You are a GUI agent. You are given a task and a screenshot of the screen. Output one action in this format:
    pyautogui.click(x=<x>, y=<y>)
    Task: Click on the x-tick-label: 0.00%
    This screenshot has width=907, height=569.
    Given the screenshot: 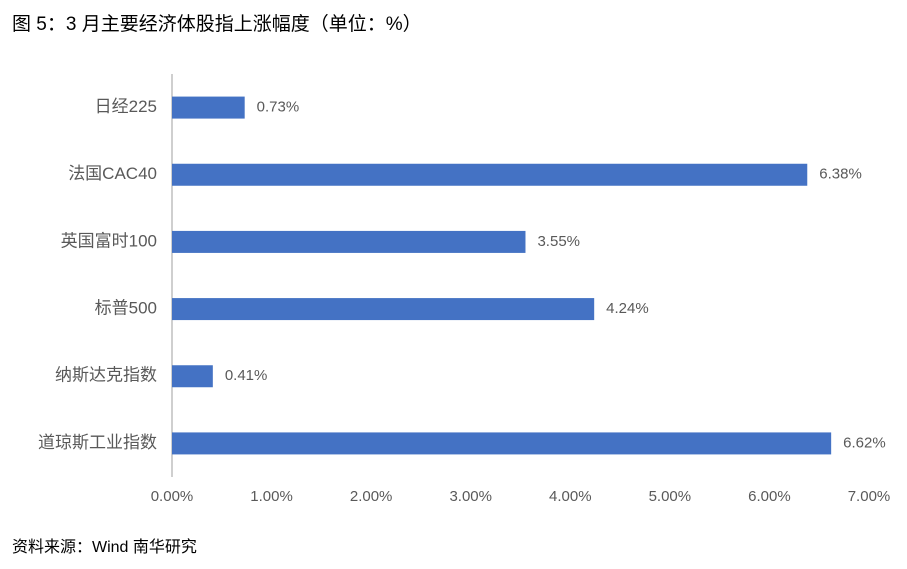 What is the action you would take?
    pyautogui.click(x=172, y=496)
    